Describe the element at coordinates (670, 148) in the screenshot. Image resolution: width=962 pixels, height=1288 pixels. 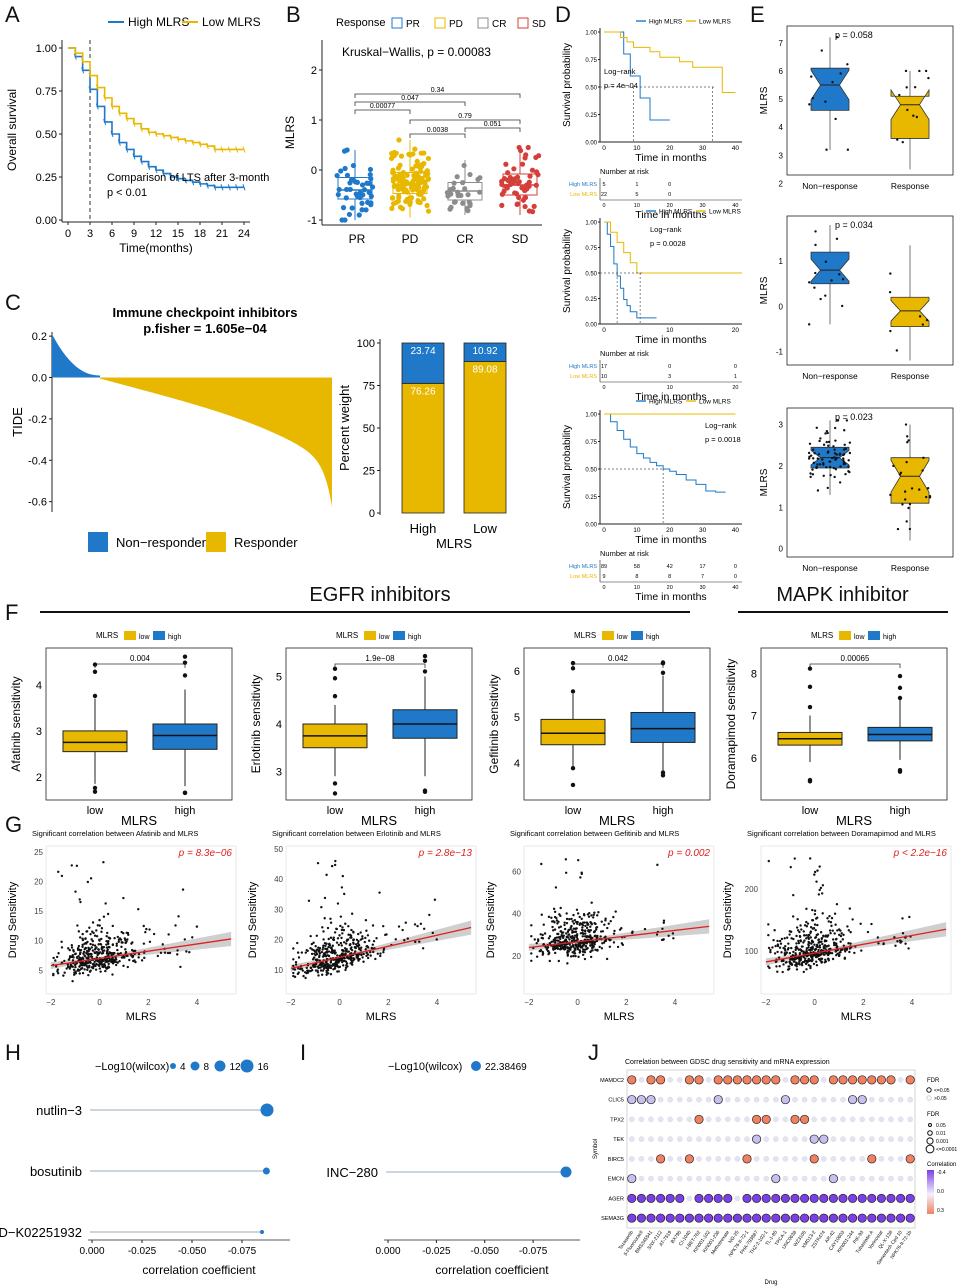
I see `x-tick-label: 20` at that location.